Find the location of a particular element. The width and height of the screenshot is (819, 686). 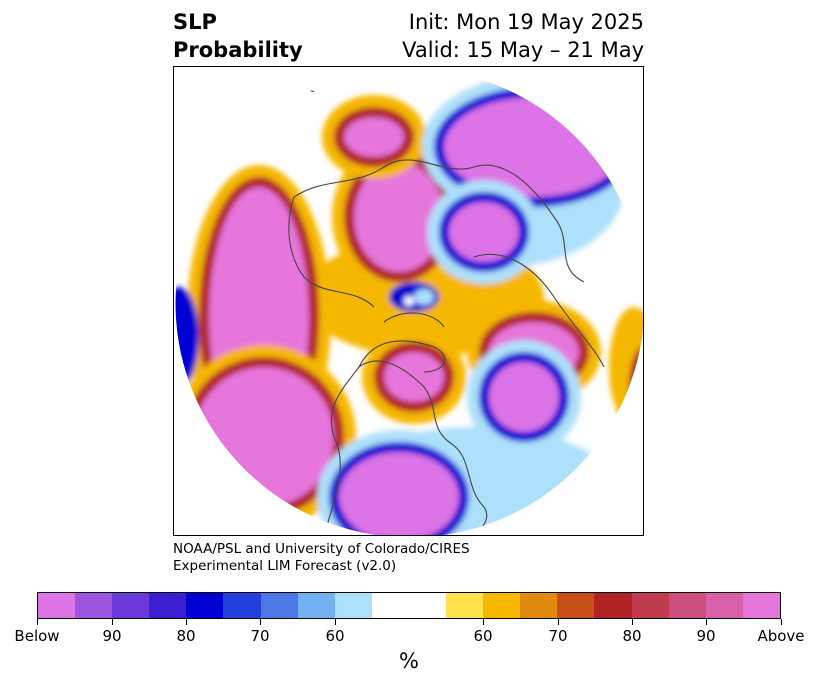

credit-line-2: Experimental LIM Forecast (v2.0) is located at coordinates (285, 566).